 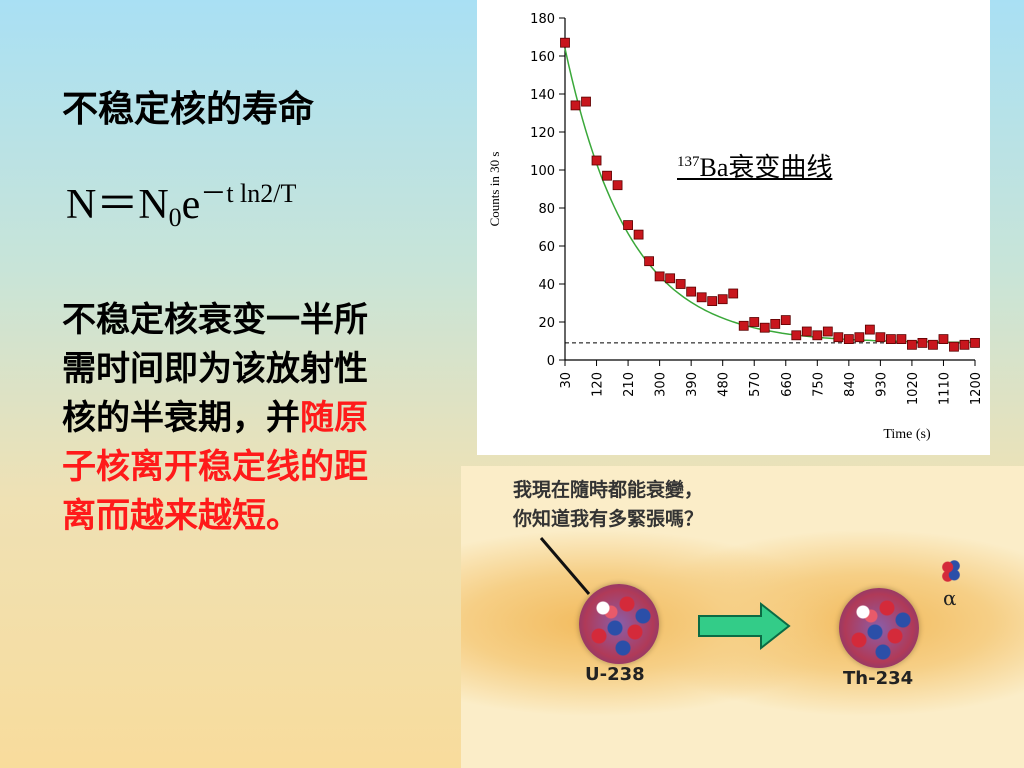 What do you see at coordinates (542, 19) in the screenshot?
I see `y-tick-label: 180` at bounding box center [542, 19].